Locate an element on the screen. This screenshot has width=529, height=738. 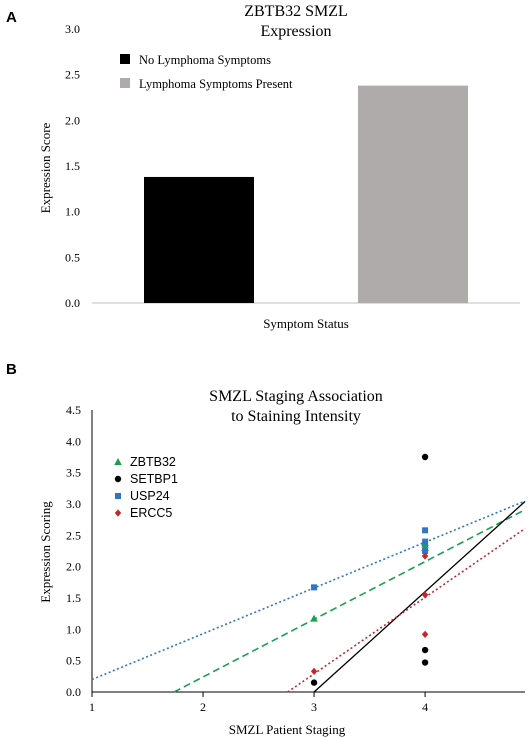
legend-marker-setbp1 is located at coordinates (118, 479).